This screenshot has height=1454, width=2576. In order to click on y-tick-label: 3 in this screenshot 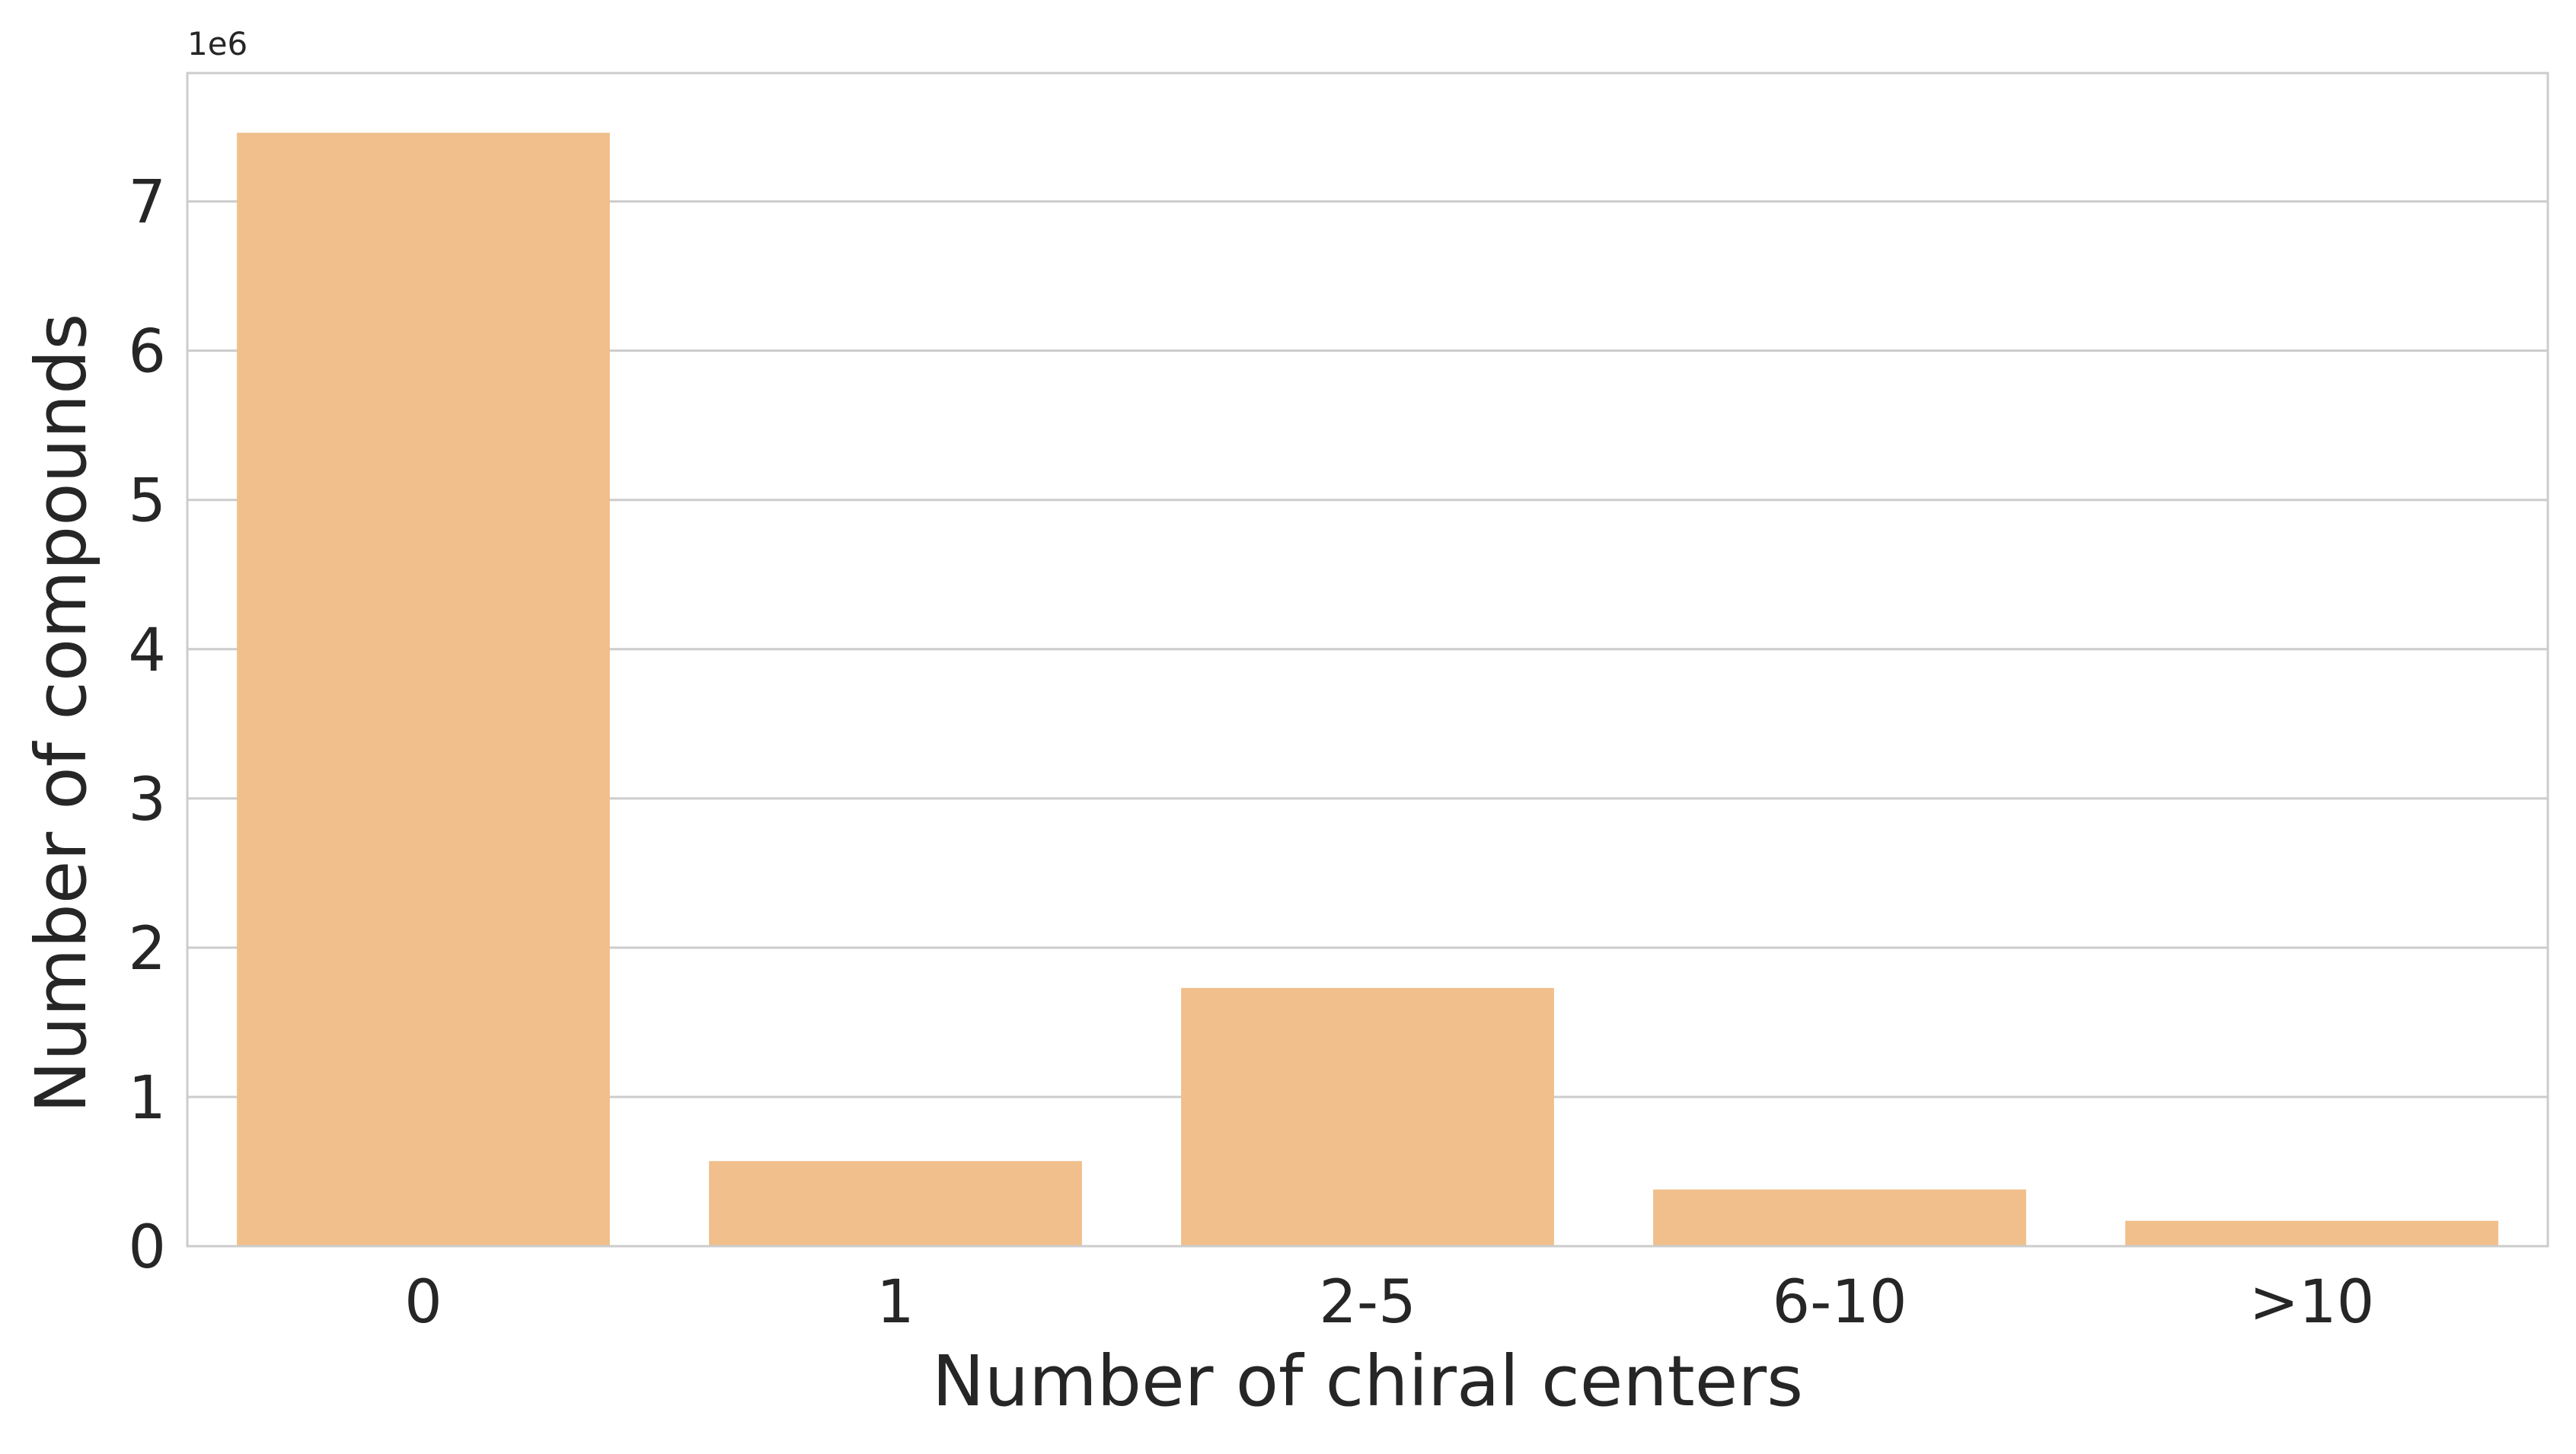, I will do `click(147, 800)`.